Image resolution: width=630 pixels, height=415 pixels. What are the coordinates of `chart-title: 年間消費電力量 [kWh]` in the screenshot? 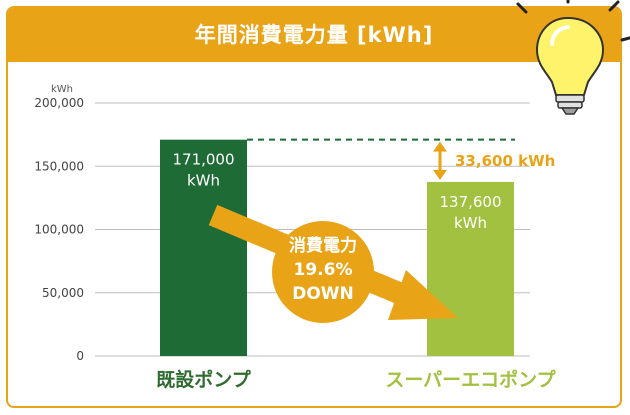 It's located at (314, 35).